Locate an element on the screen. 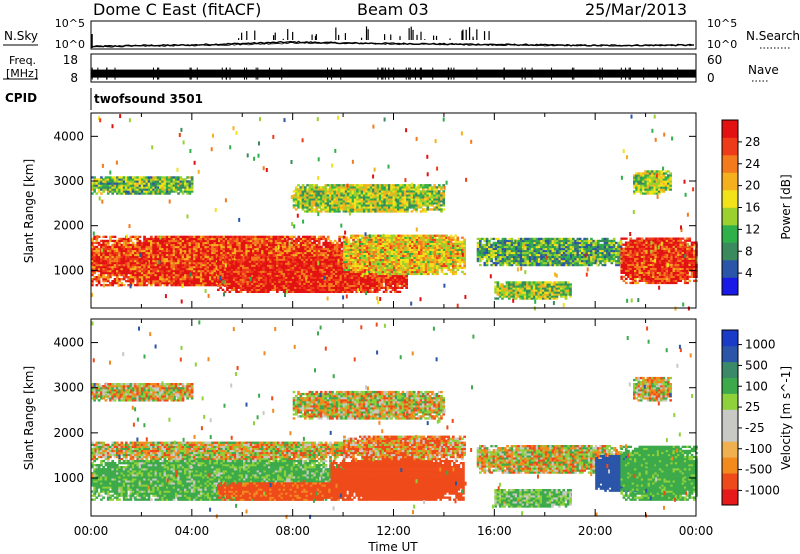  nave-label: Nave is located at coordinates (763, 70).